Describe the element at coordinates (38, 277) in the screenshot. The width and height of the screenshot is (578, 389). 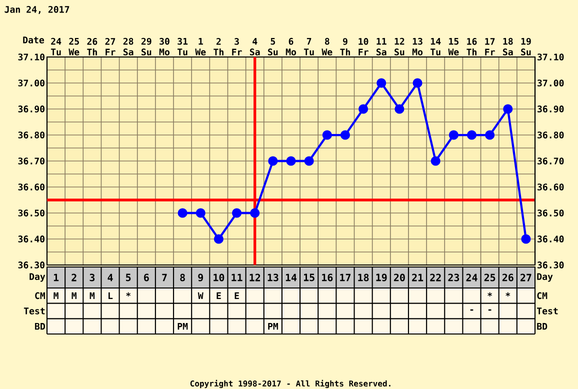
I see `x2-axis-title: Day` at that location.